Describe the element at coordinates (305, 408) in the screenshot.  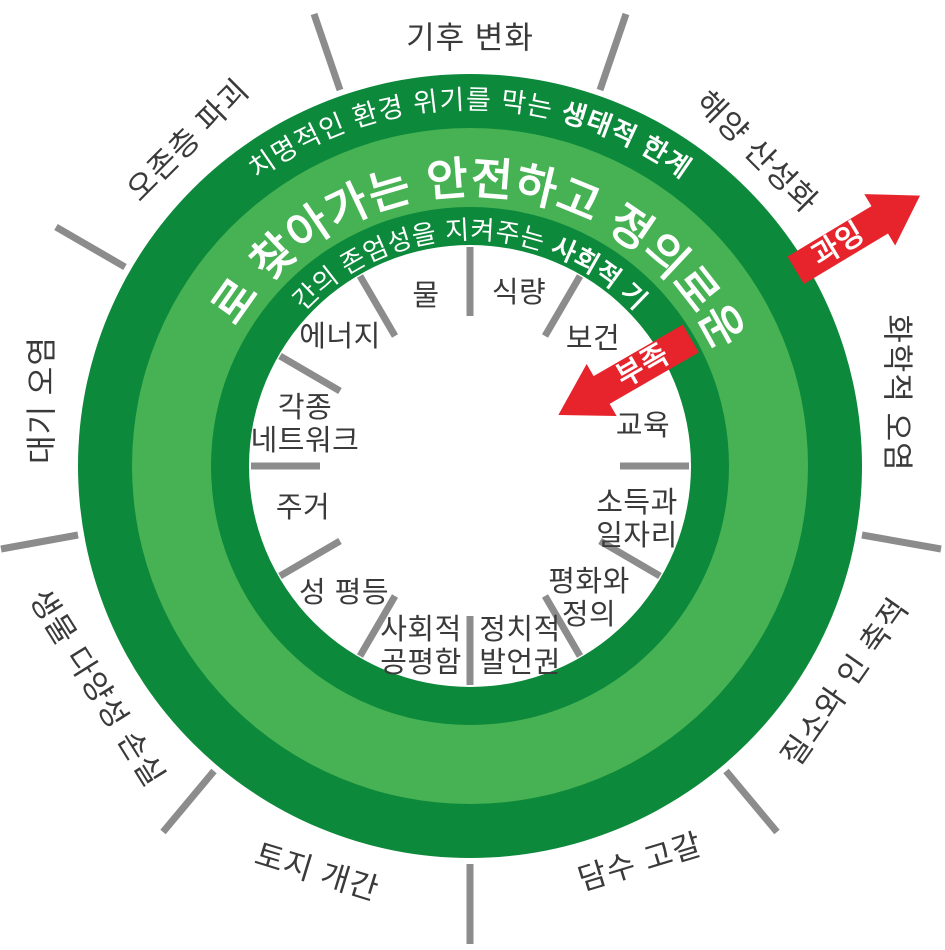
I see `inner-label-networks-line1: 각종` at that location.